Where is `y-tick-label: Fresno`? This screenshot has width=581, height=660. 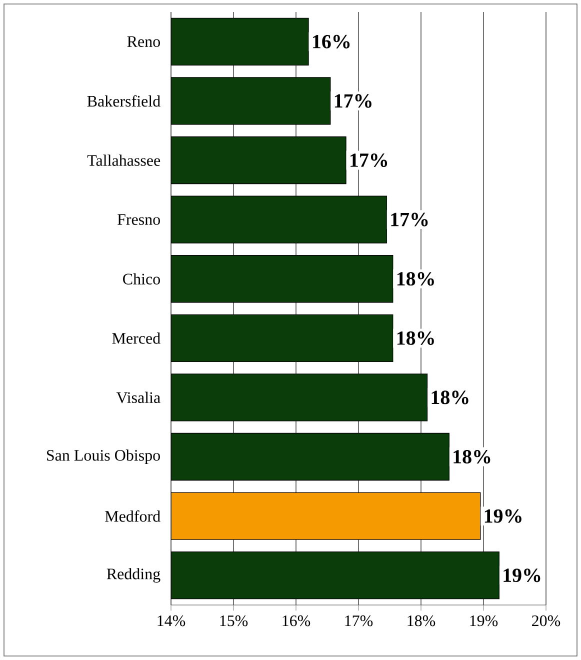 y-tick-label: Fresno is located at coordinates (139, 219).